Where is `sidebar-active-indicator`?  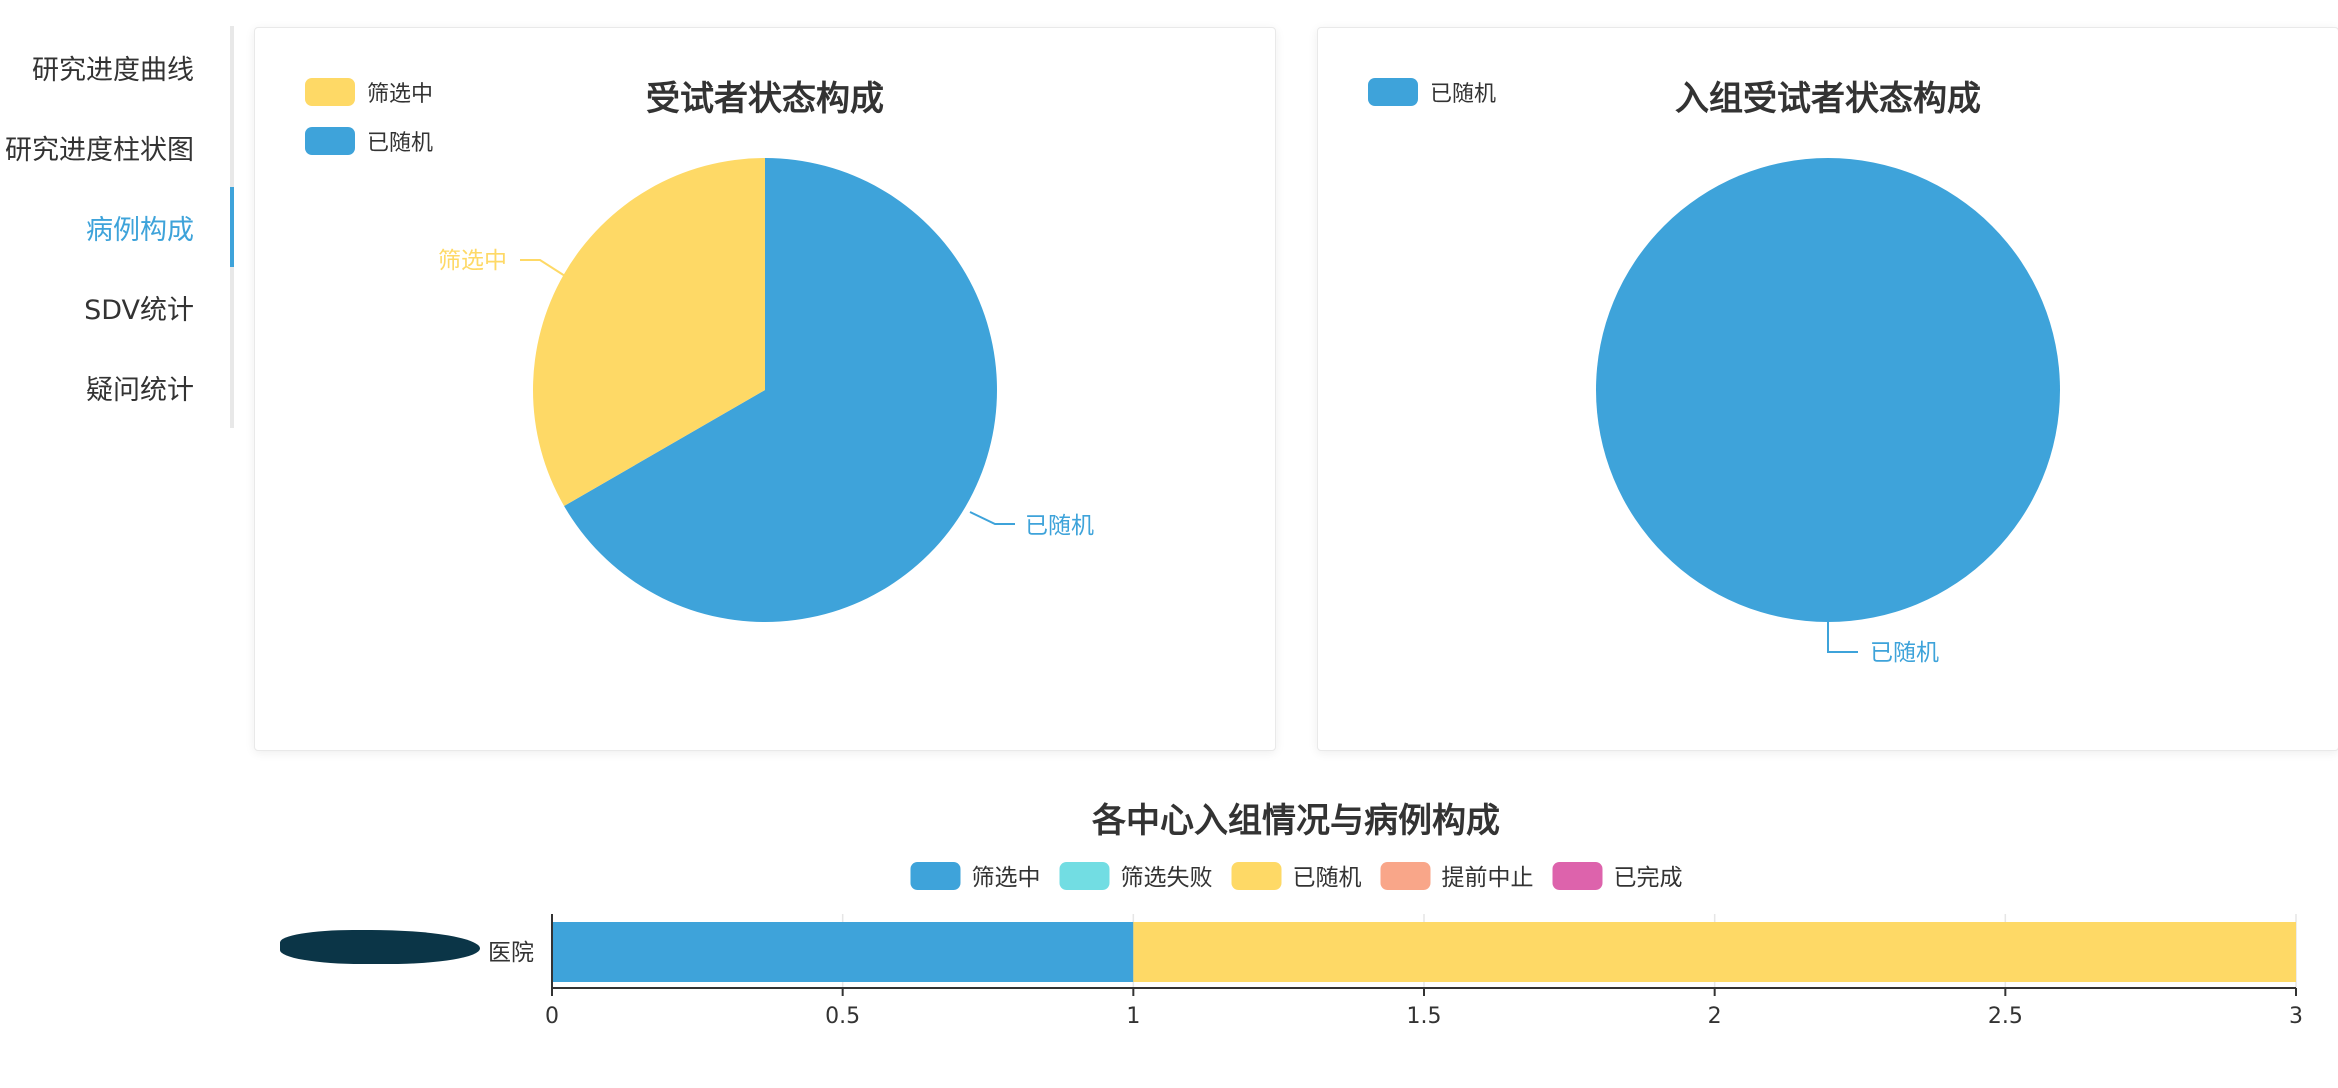
sidebar-active-indicator is located at coordinates (232, 227).